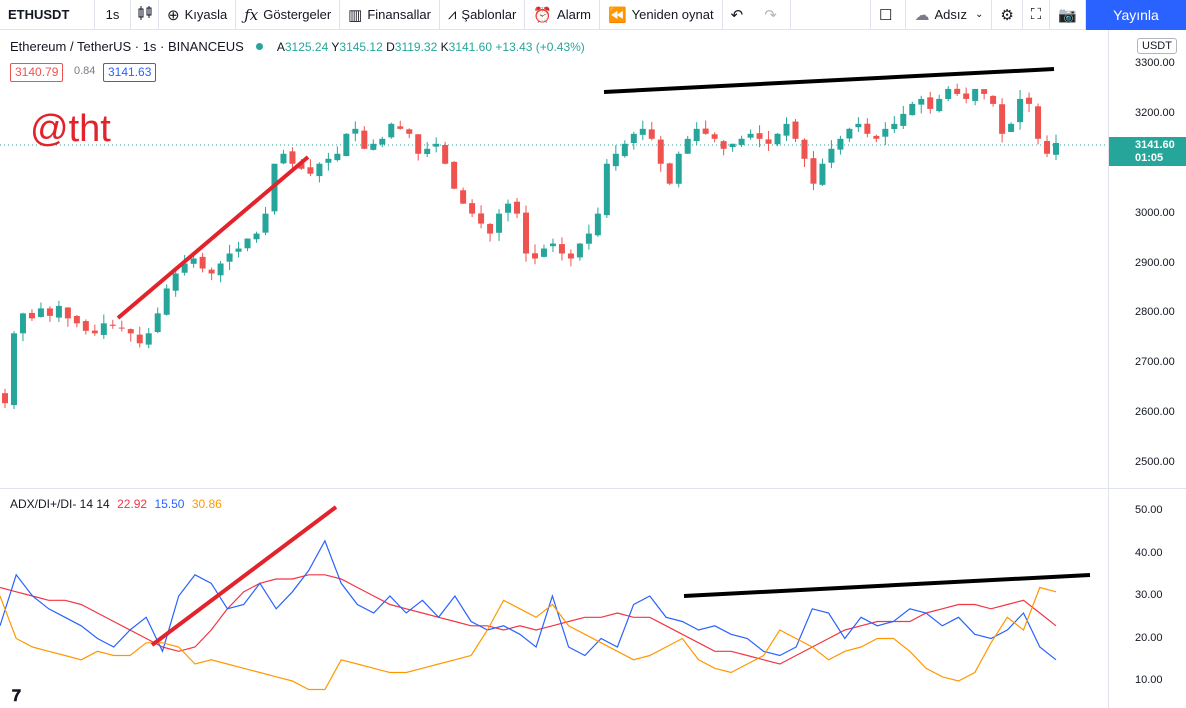 The width and height of the screenshot is (1186, 708). I want to click on market-status-dot, so click(259, 46).